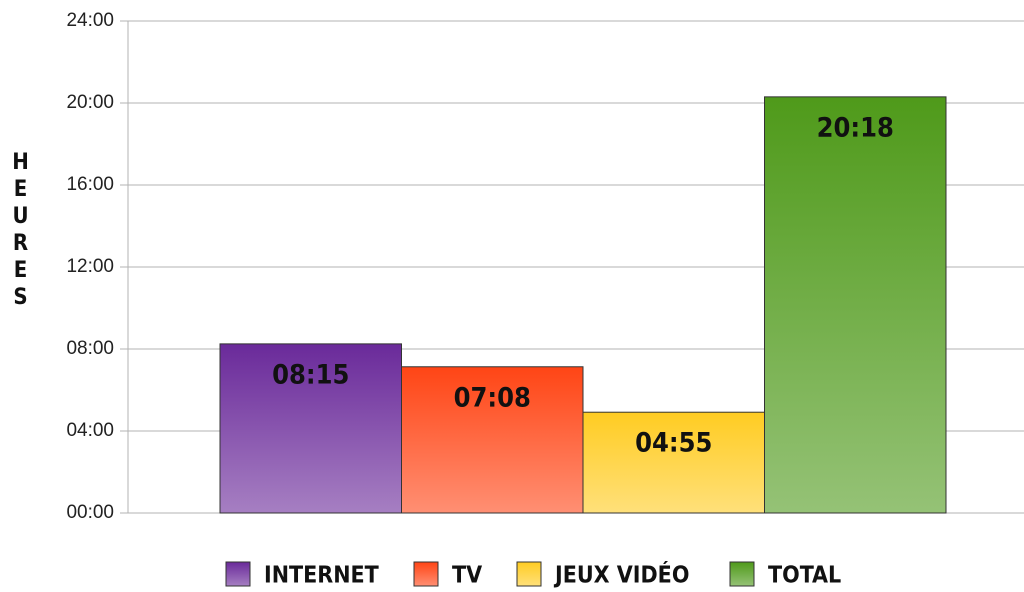 Image resolution: width=1024 pixels, height=592 pixels. I want to click on y-tick-label: 08:00, so click(90, 348).